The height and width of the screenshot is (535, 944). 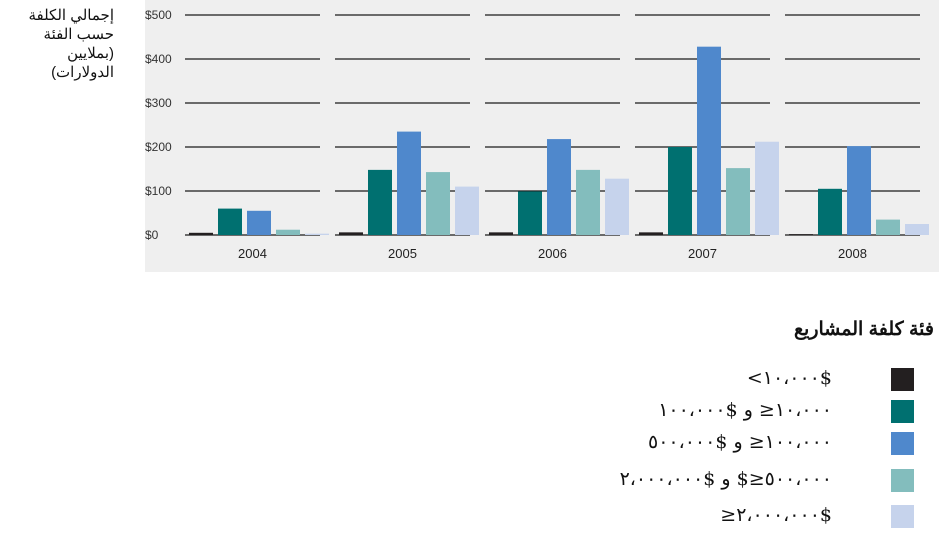 What do you see at coordinates (852, 253) in the screenshot?
I see `x-tick-label: 2008` at bounding box center [852, 253].